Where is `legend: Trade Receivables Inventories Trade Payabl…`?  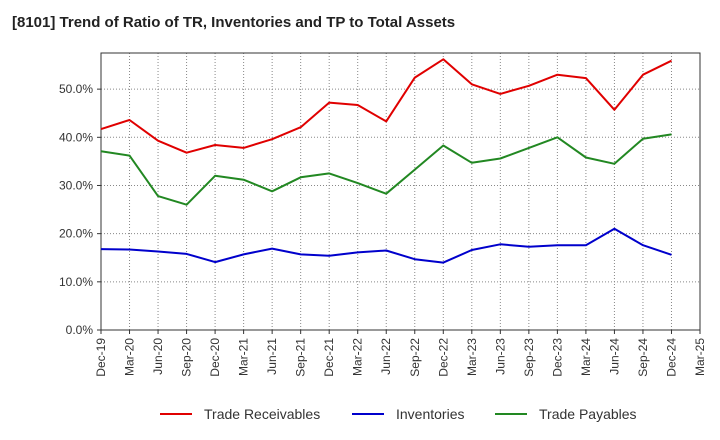
legend: Trade Receivables Inventories Trade Payabl… is located at coordinates (398, 414).